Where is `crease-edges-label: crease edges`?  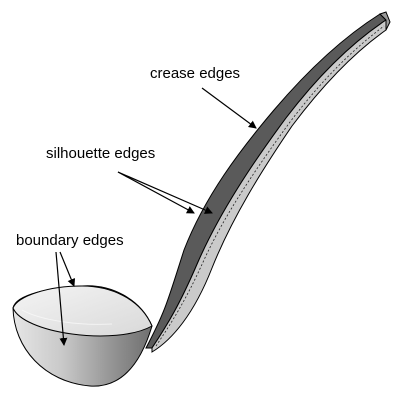
crease-edges-label: crease edges is located at coordinates (195, 73).